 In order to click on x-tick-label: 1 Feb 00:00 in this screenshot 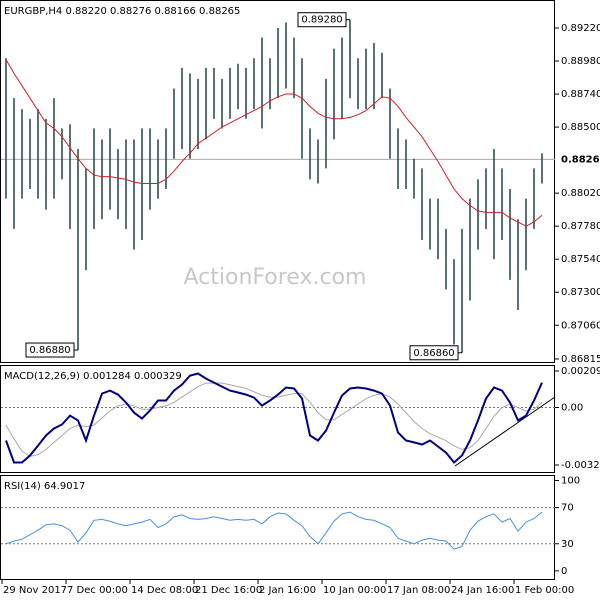, I will do `click(544, 590)`.